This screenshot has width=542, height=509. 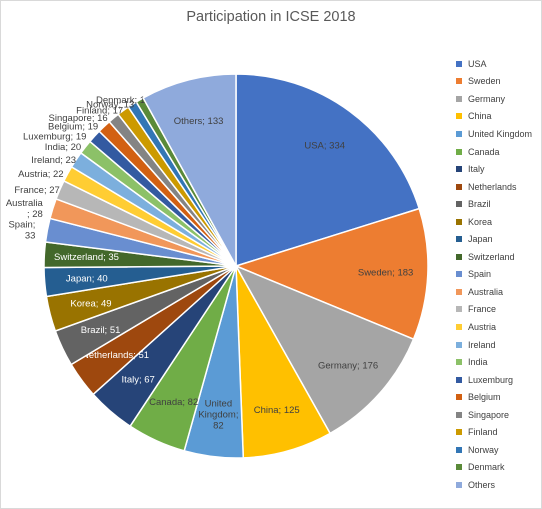 What do you see at coordinates (480, 274) in the screenshot?
I see `legend-label: Spain` at bounding box center [480, 274].